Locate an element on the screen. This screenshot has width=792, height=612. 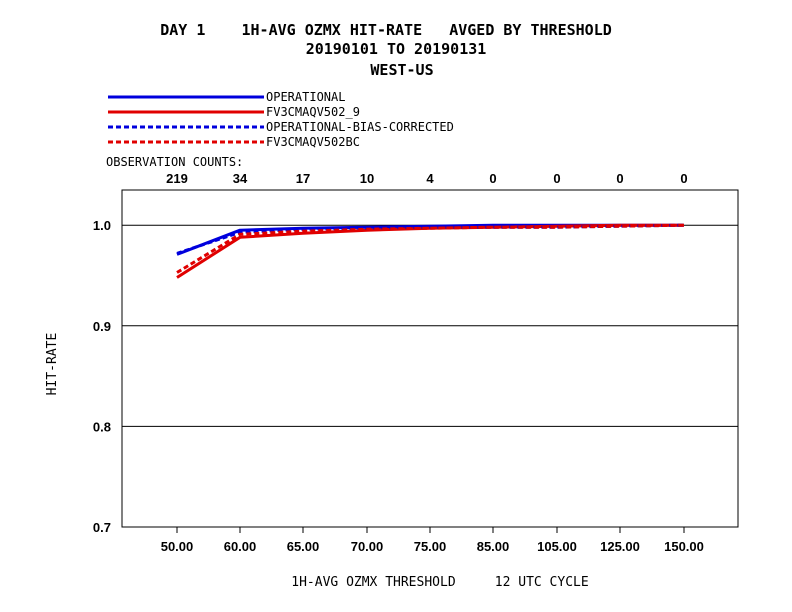
y-axis-ticks: 0.7 0.8 0.9 1.0 is located at coordinates (102, 376).